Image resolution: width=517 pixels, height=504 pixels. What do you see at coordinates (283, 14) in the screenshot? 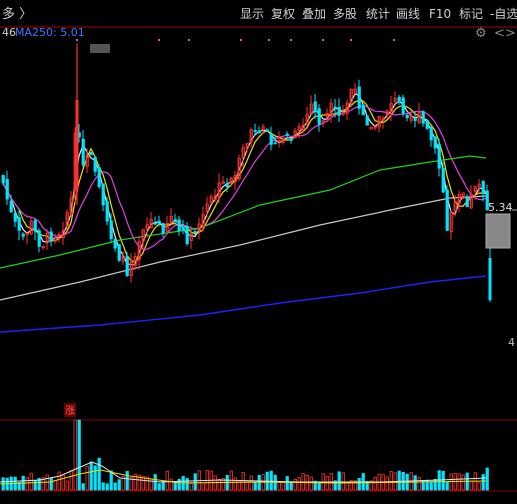
I see `toolbar-button-1: 复权` at bounding box center [283, 14].